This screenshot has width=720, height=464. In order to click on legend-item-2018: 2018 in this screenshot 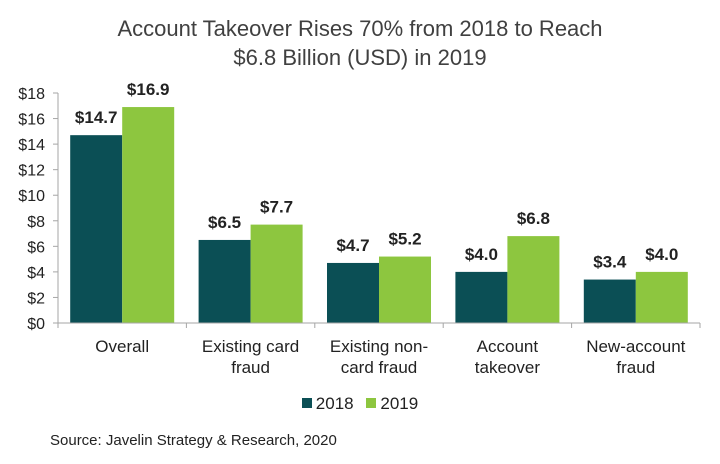, I will do `click(327, 404)`.